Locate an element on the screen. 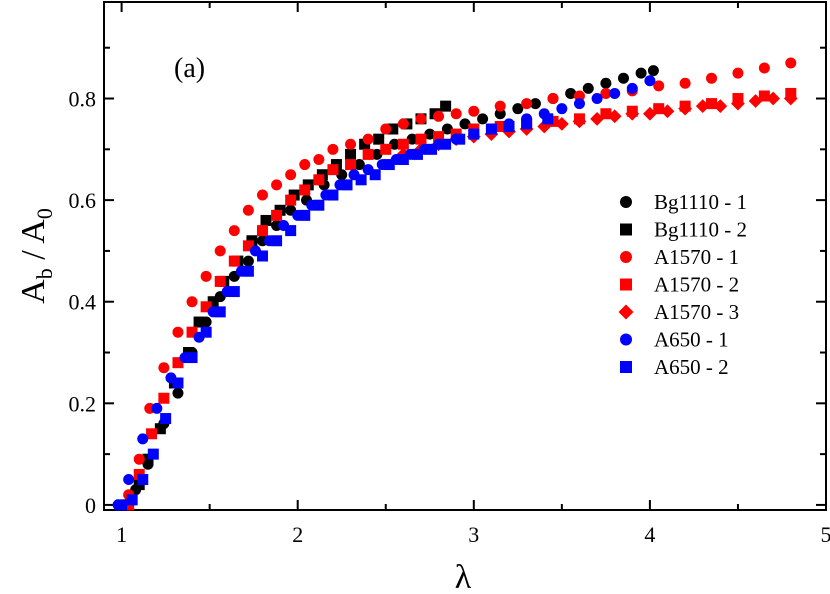 This screenshot has width=830, height=594. y-tick-label: 0.4 is located at coordinates (83, 302).